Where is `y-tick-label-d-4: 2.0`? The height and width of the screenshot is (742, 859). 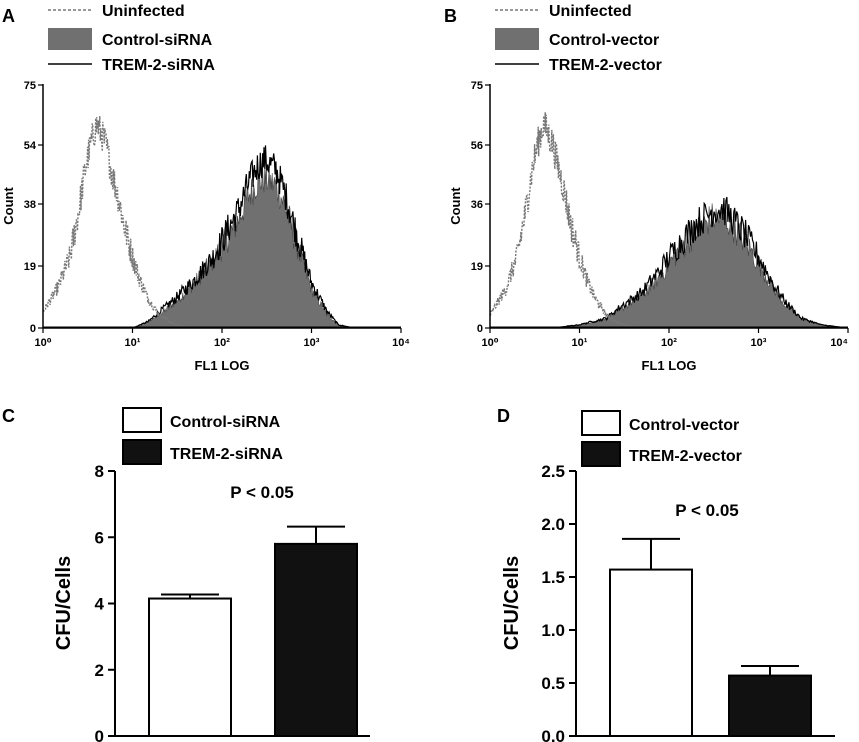
y-tick-label-d-4: 2.0 is located at coordinates (553, 524).